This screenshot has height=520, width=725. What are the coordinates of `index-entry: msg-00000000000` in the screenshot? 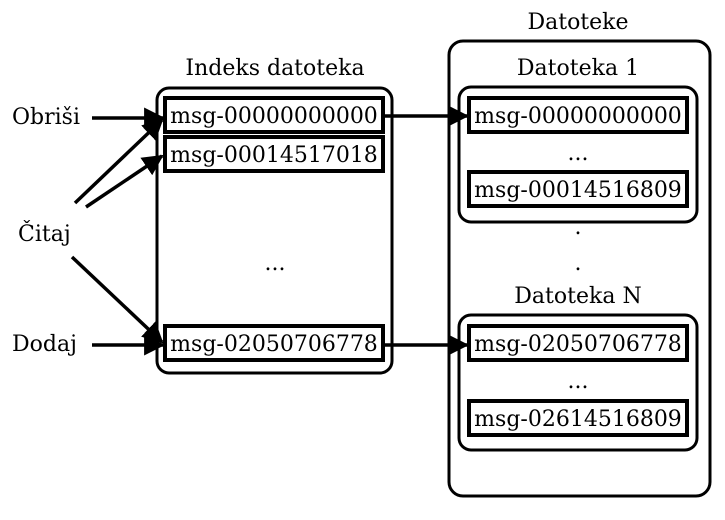 It's located at (274, 115).